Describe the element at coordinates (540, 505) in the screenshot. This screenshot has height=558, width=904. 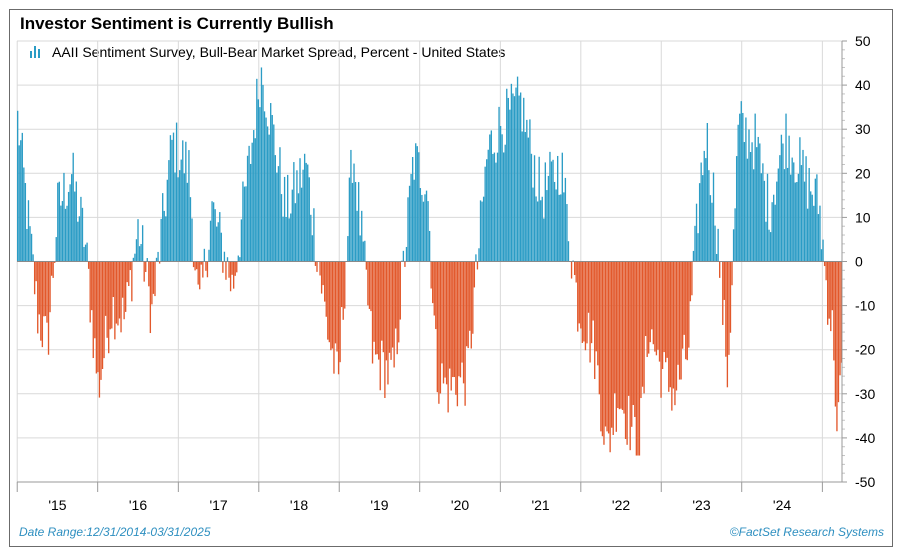
I see `x-tick-label: '21` at that location.